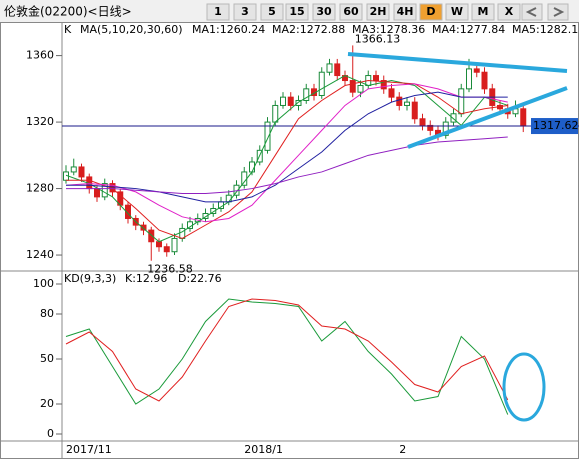 This screenshot has width=579, height=459. I want to click on button-label: D, so click(430, 11).